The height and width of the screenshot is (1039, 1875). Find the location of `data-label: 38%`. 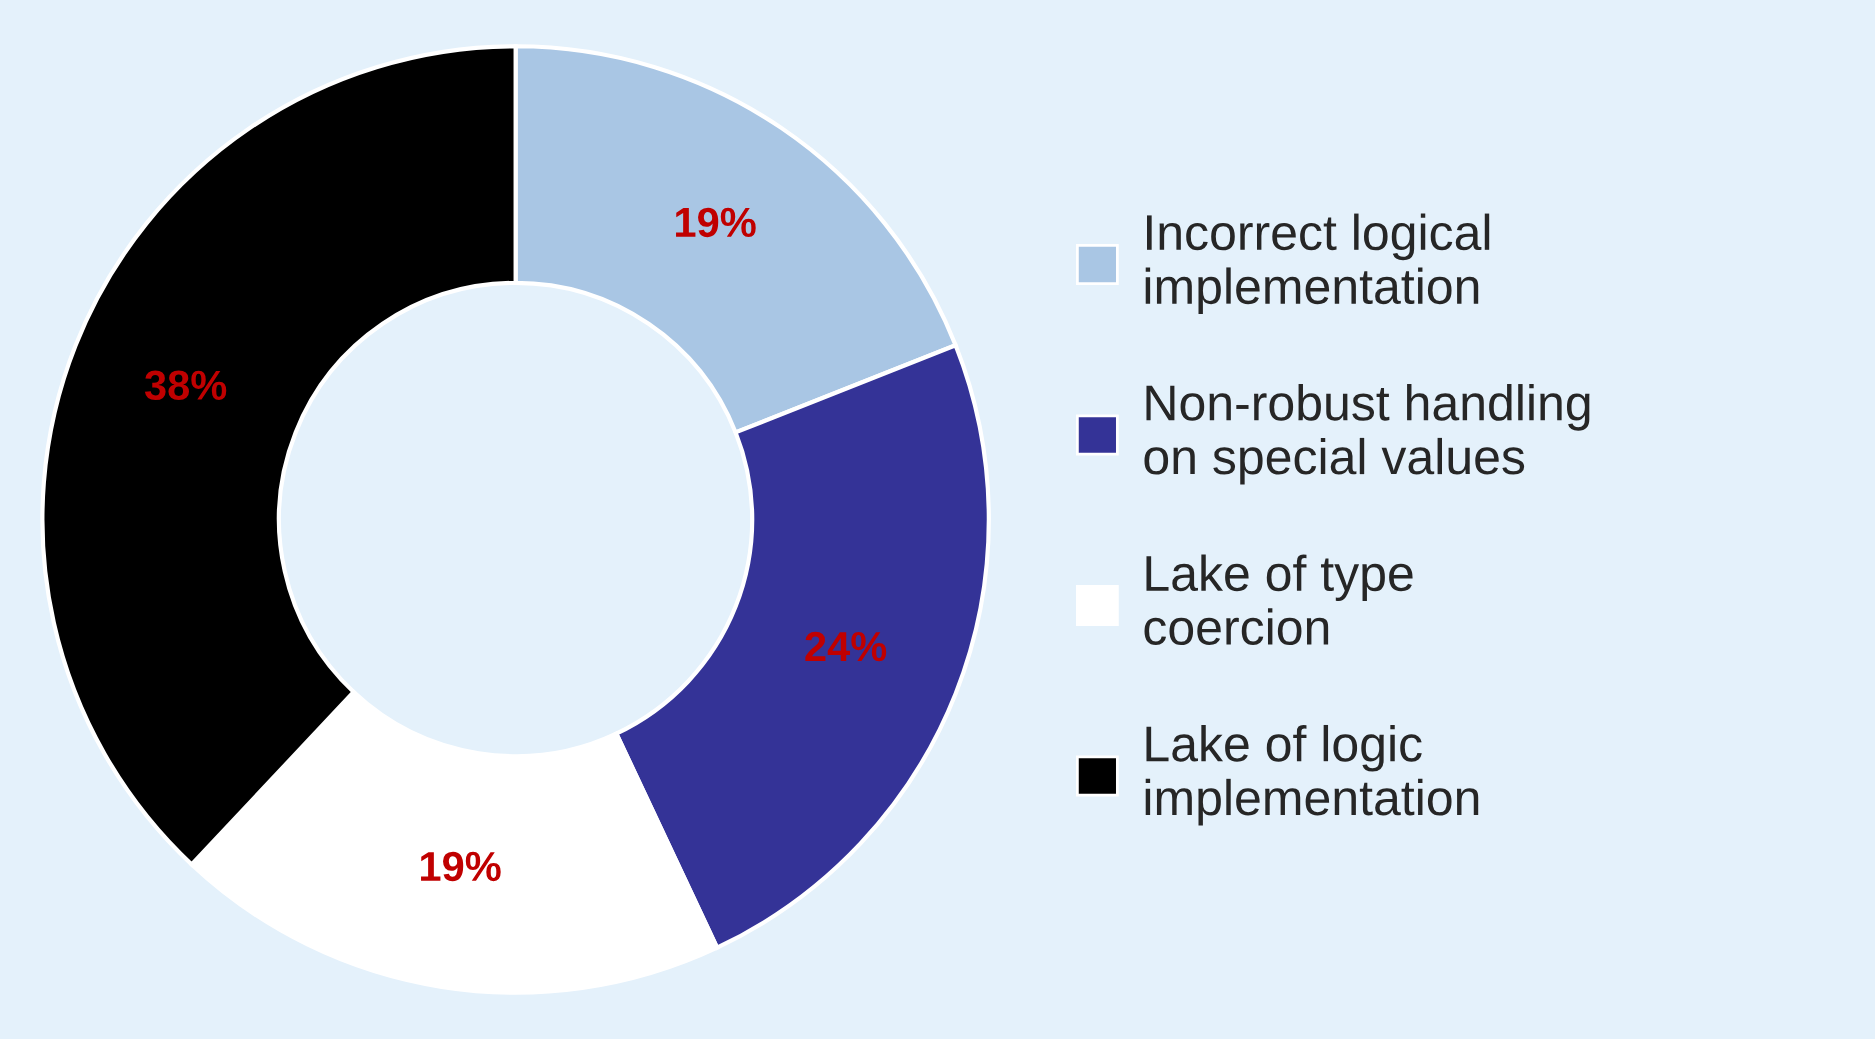

data-label: 38% is located at coordinates (185, 385).